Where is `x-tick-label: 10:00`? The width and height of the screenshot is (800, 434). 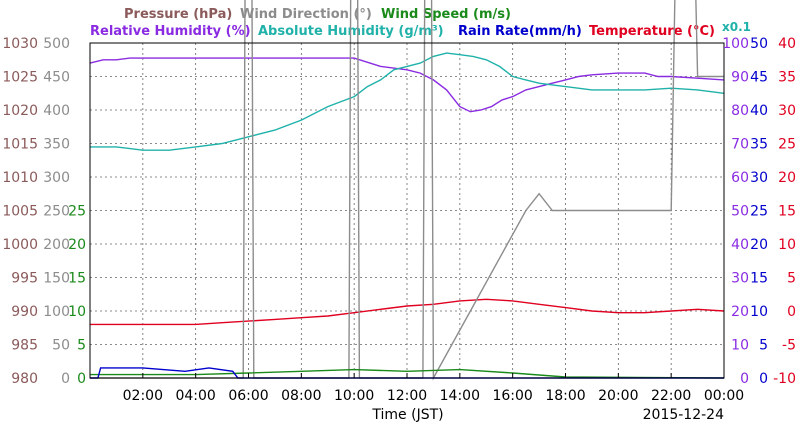
x-tick-label: 10:00 is located at coordinates (354, 396).